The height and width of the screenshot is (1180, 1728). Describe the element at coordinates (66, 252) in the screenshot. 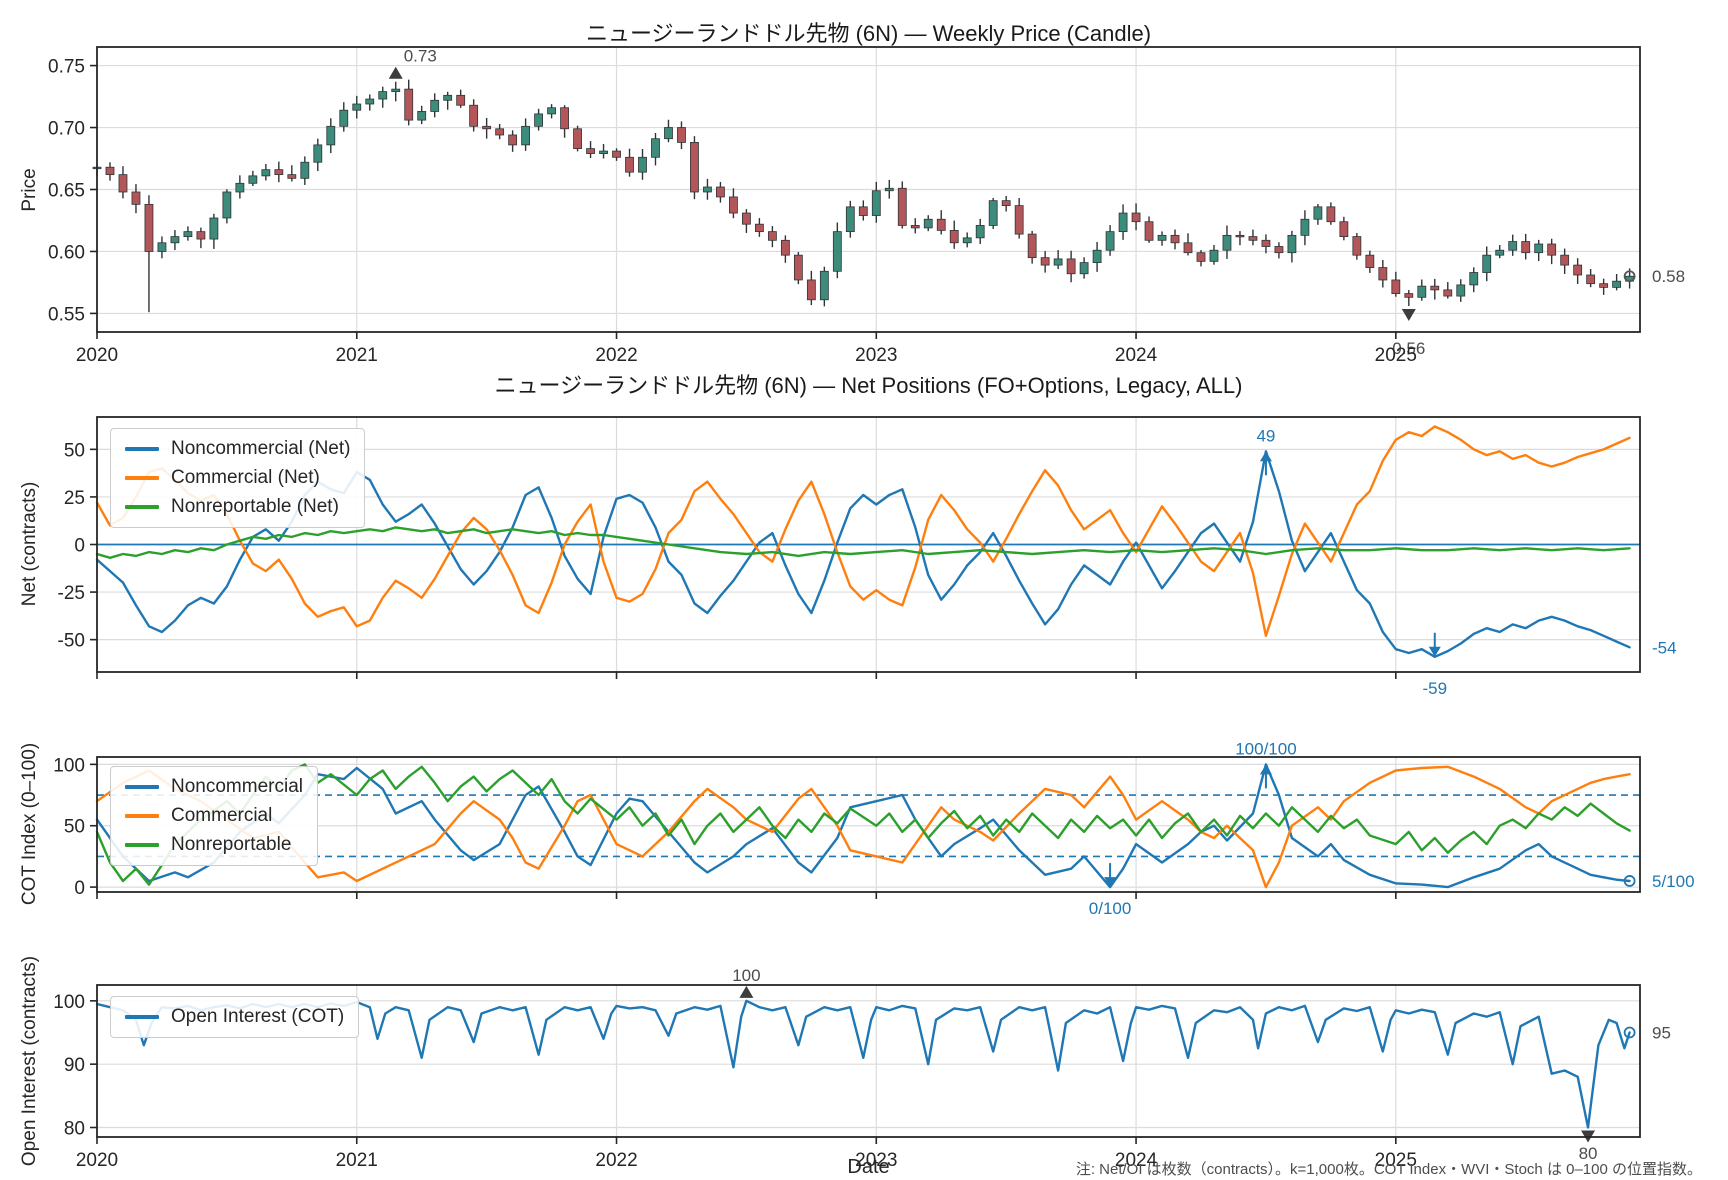

I see `svg-text: 0.60` at that location.